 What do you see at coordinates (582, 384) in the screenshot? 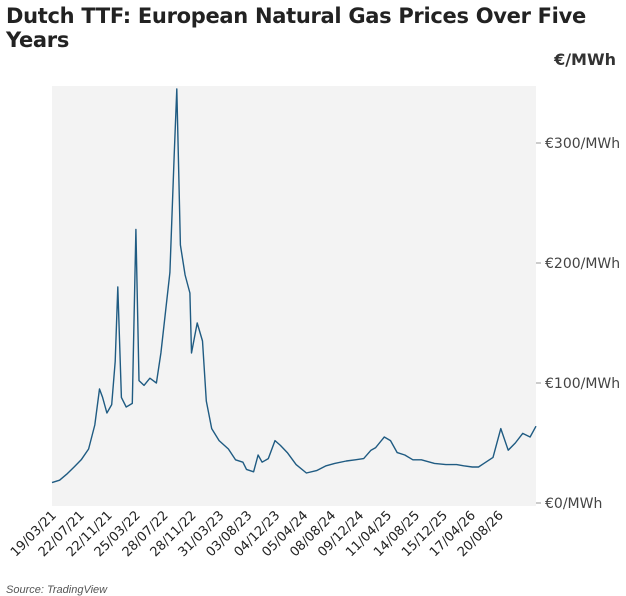
I see `y-tick-label: €100/MWh` at bounding box center [582, 384].